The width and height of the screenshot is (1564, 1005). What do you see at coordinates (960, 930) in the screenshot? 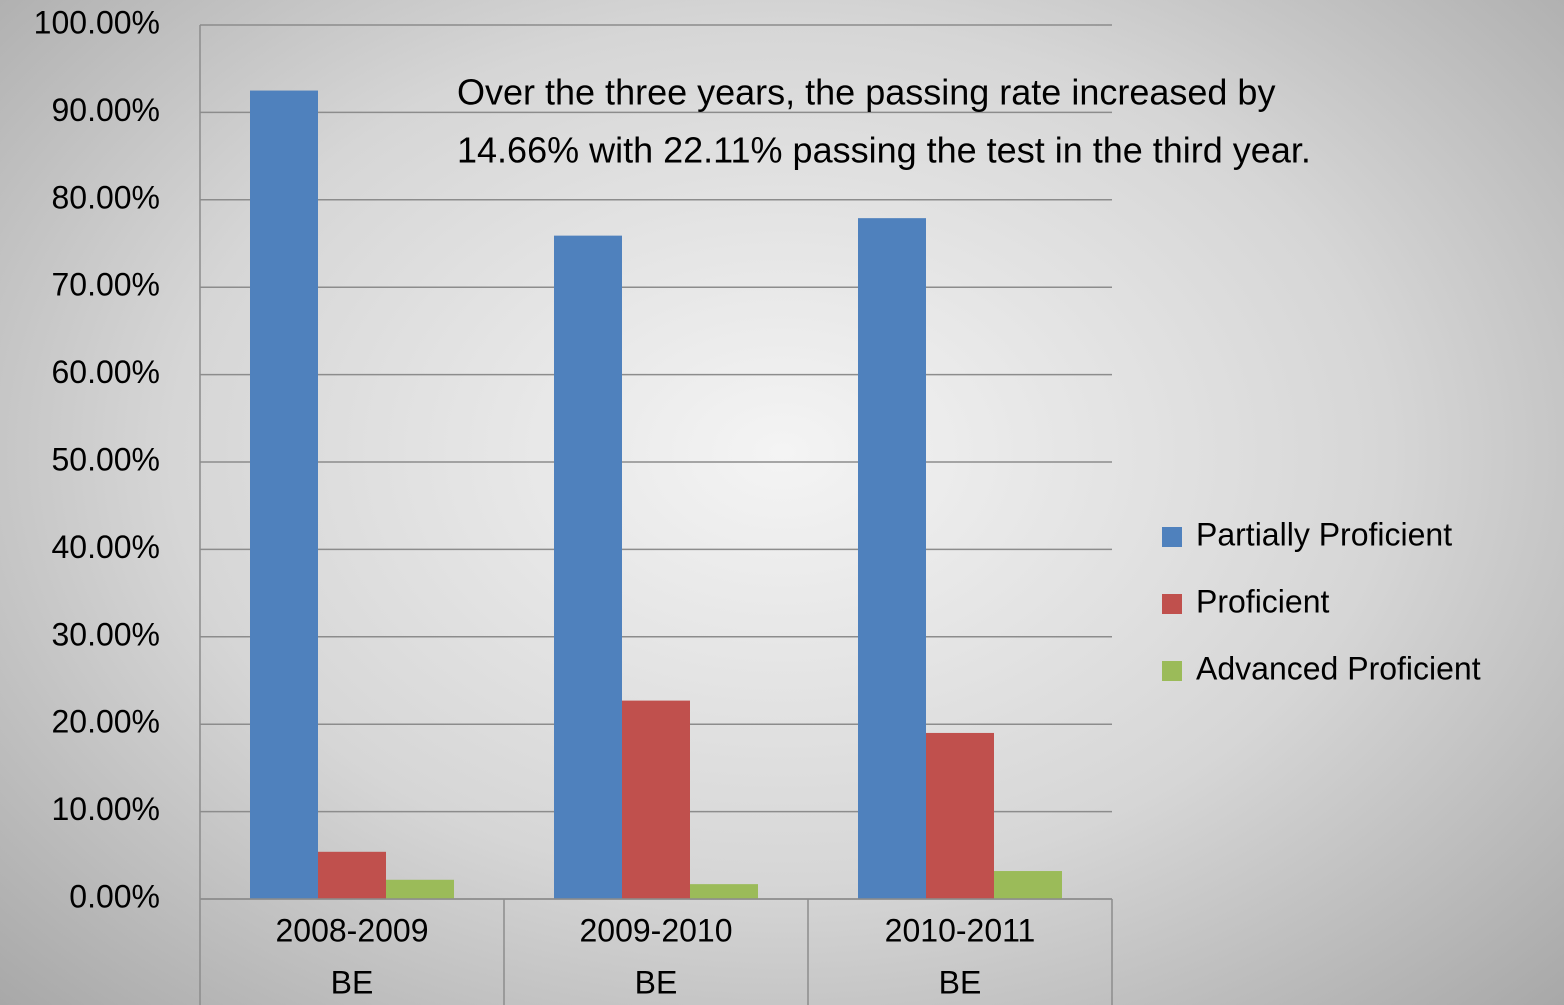
I see `x-tick-label: 2010-2011` at bounding box center [960, 930].